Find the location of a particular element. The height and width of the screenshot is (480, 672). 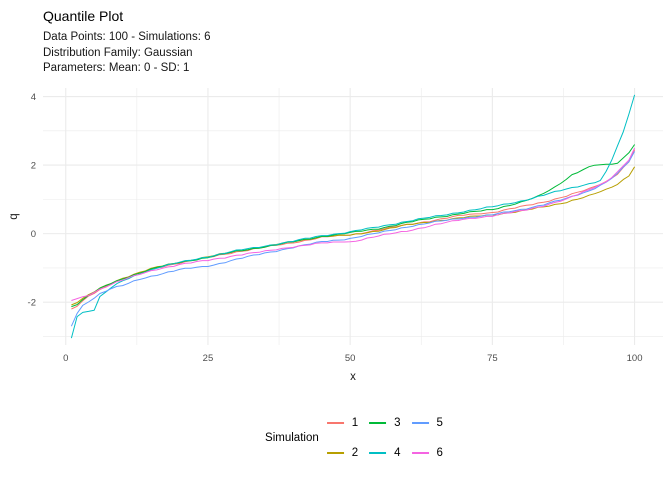

y-tick-label: 2 is located at coordinates (33, 166).